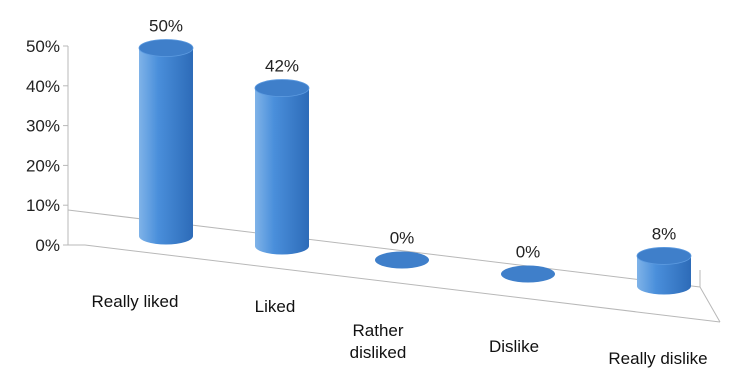 This screenshot has height=372, width=732. I want to click on data-label: 42%, so click(282, 66).